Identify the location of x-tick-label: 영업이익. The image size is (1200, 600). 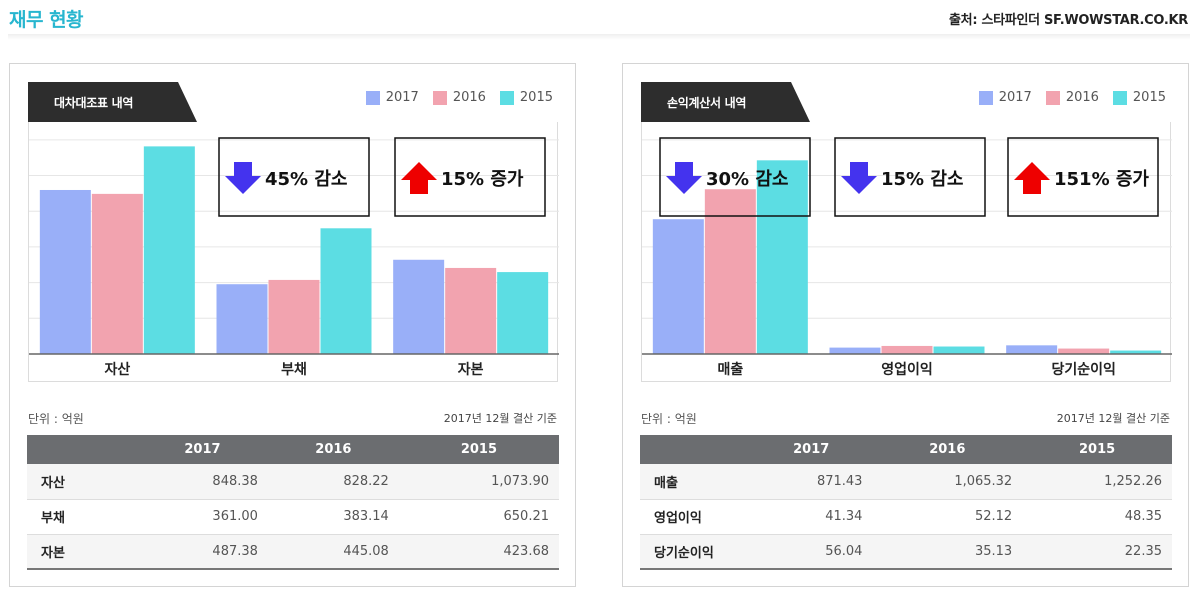
(907, 369).